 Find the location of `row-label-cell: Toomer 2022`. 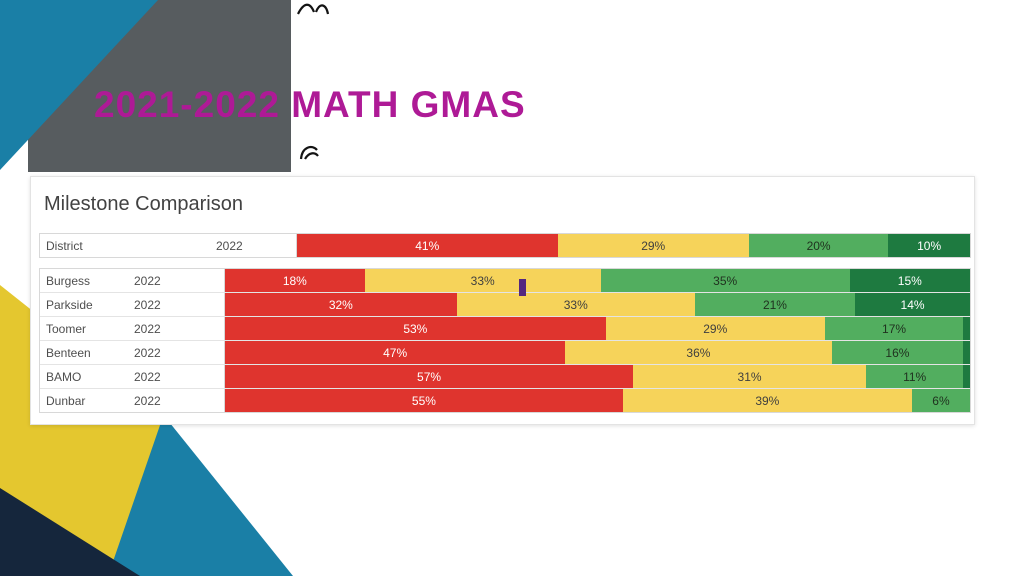

row-label-cell: Toomer 2022 is located at coordinates (132, 328).